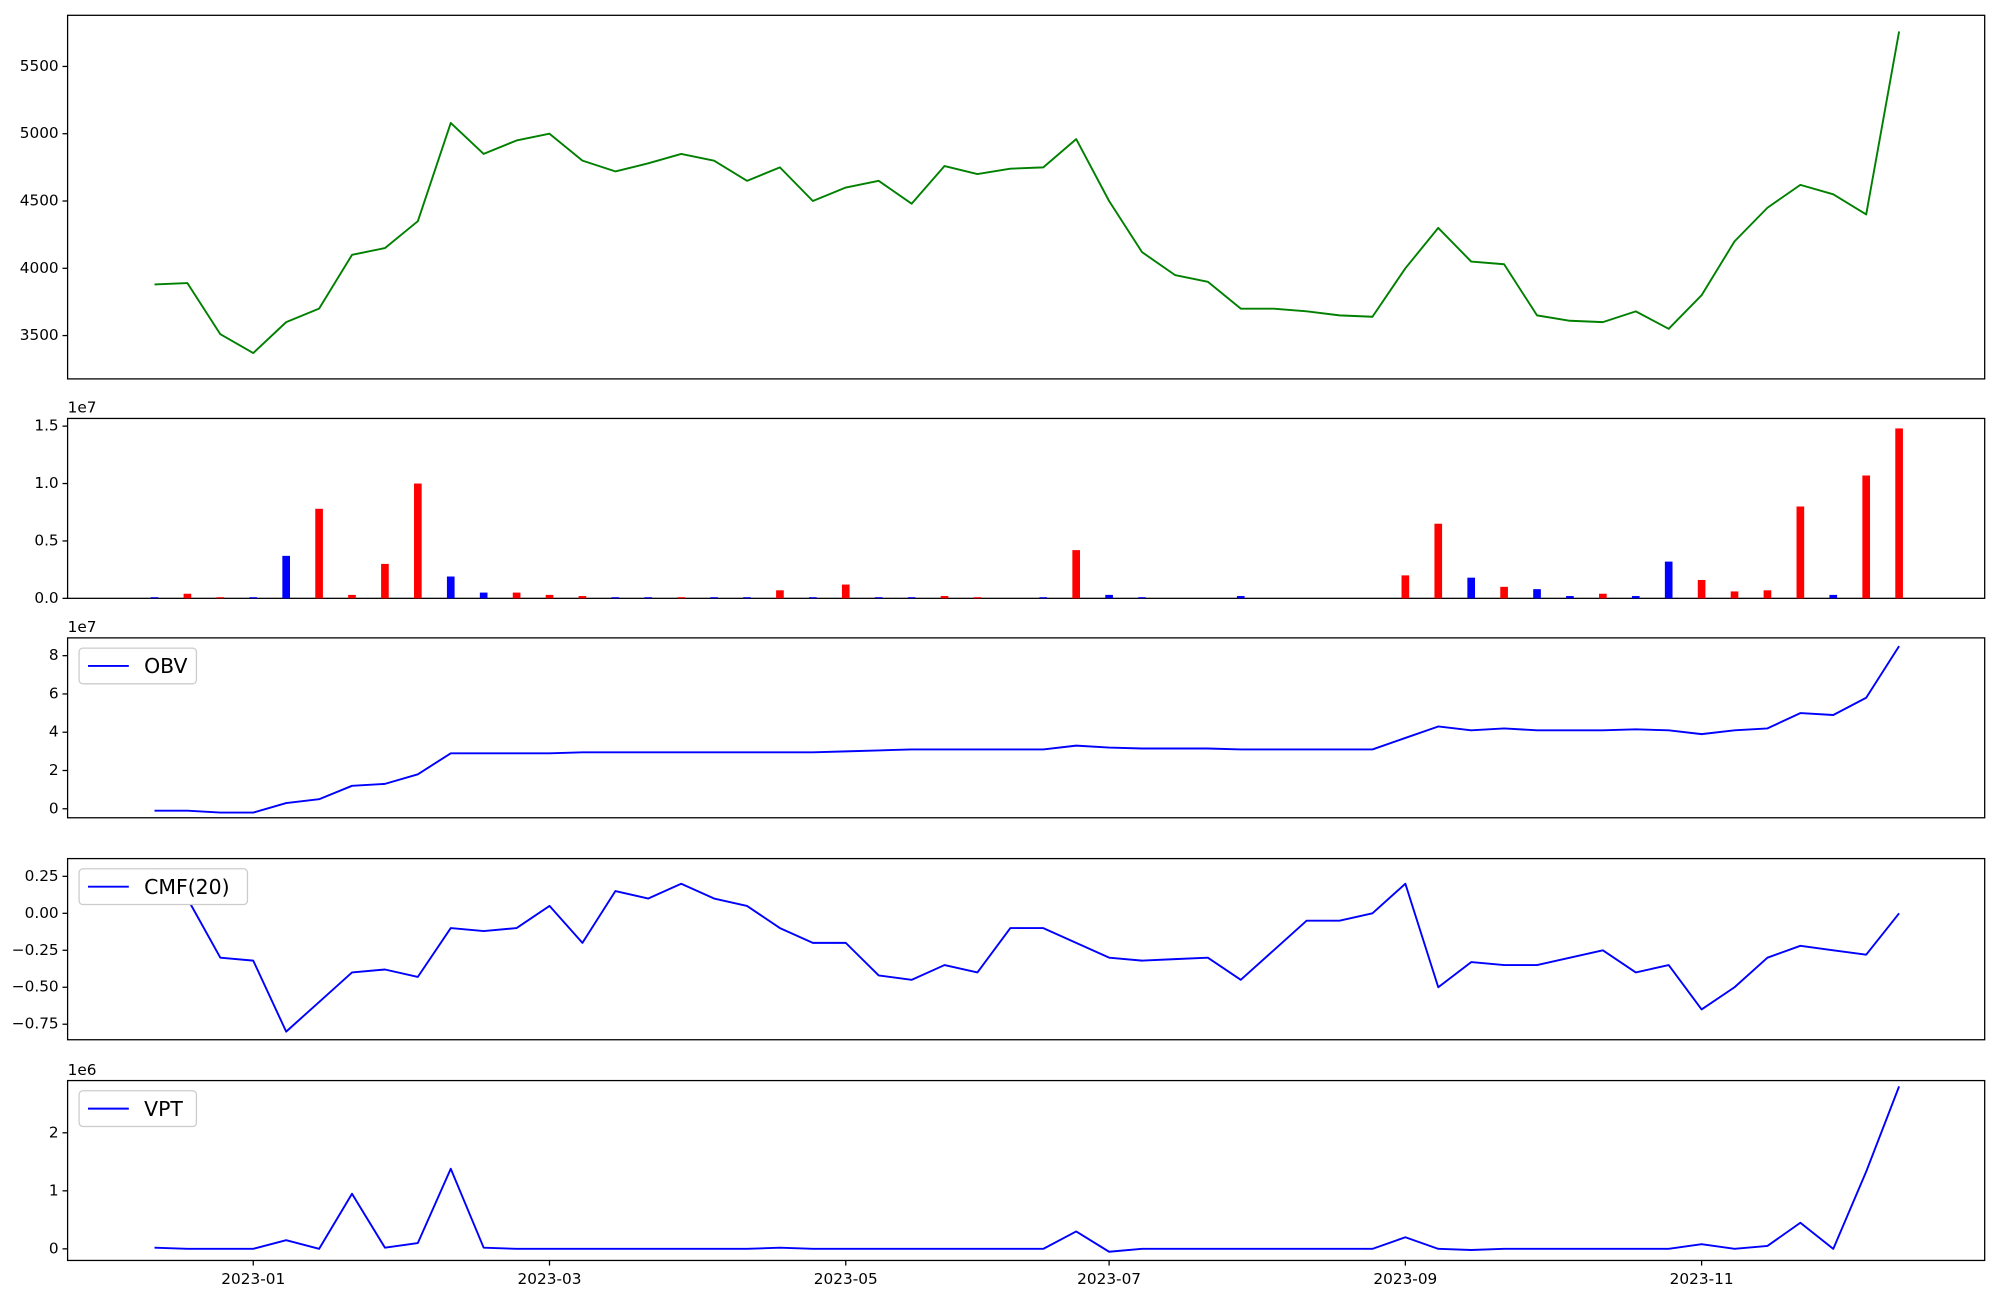  Describe the element at coordinates (39, 335) in the screenshot. I see `y-tick-label: 3500` at that location.